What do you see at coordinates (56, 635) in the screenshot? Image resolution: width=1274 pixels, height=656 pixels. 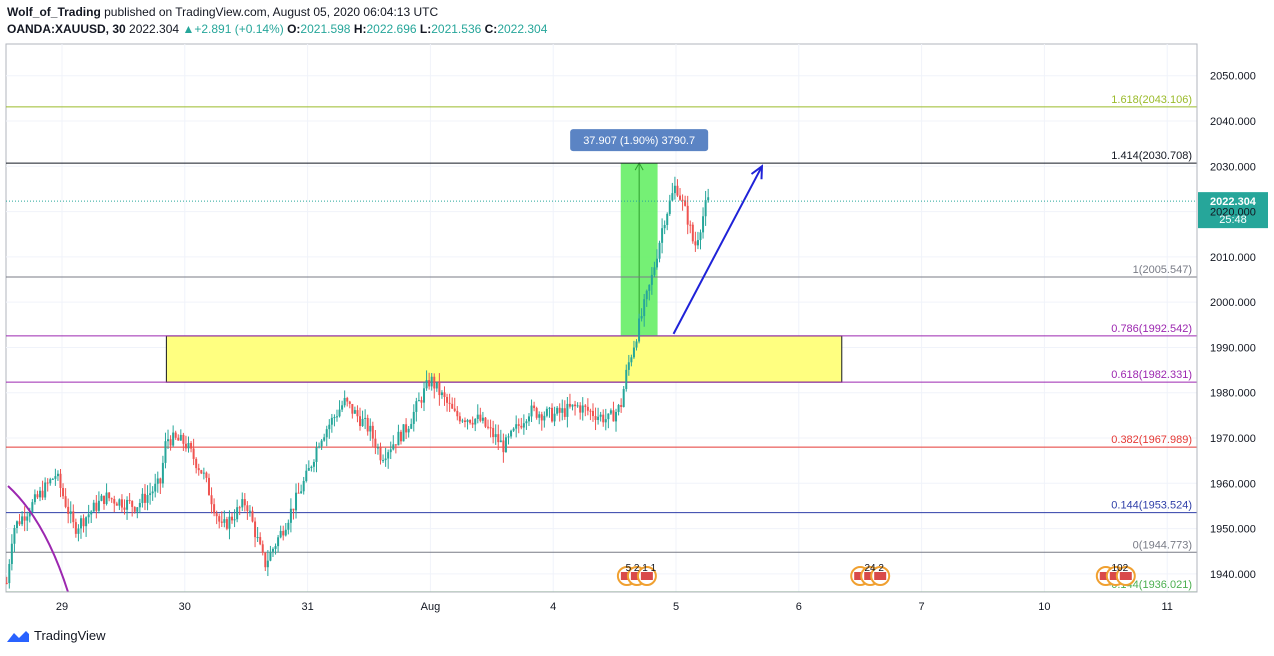 I see `tradingview-logo: TradingView` at bounding box center [56, 635].